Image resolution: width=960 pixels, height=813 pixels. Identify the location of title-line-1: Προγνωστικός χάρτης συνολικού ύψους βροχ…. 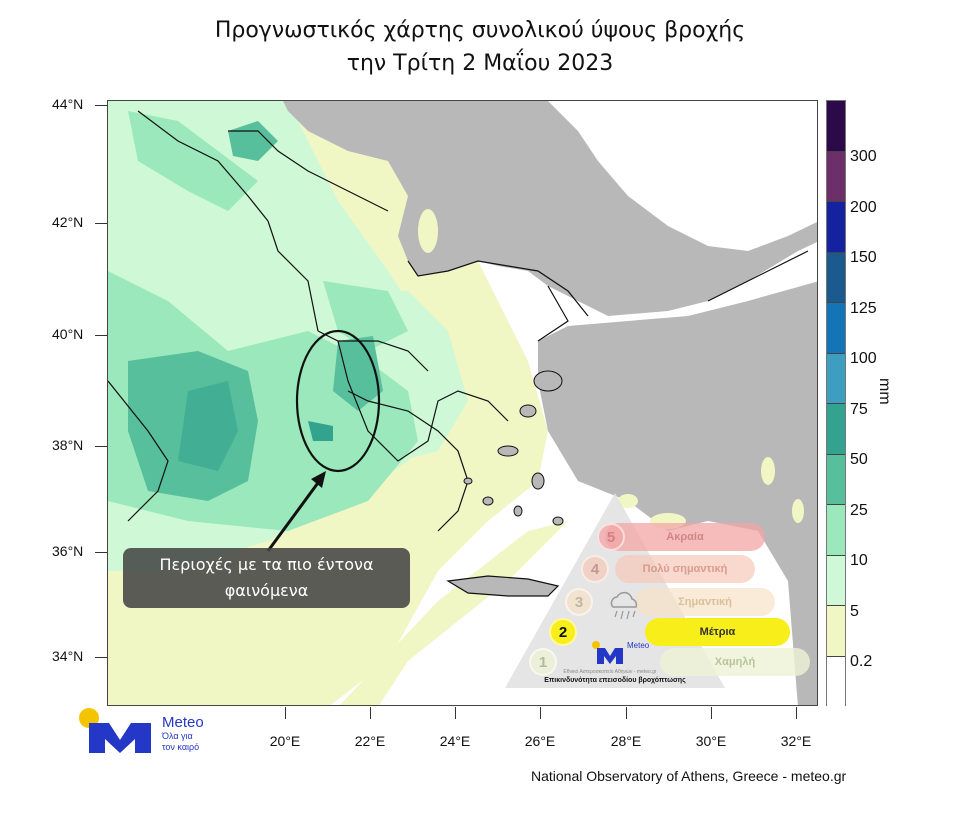
(480, 30).